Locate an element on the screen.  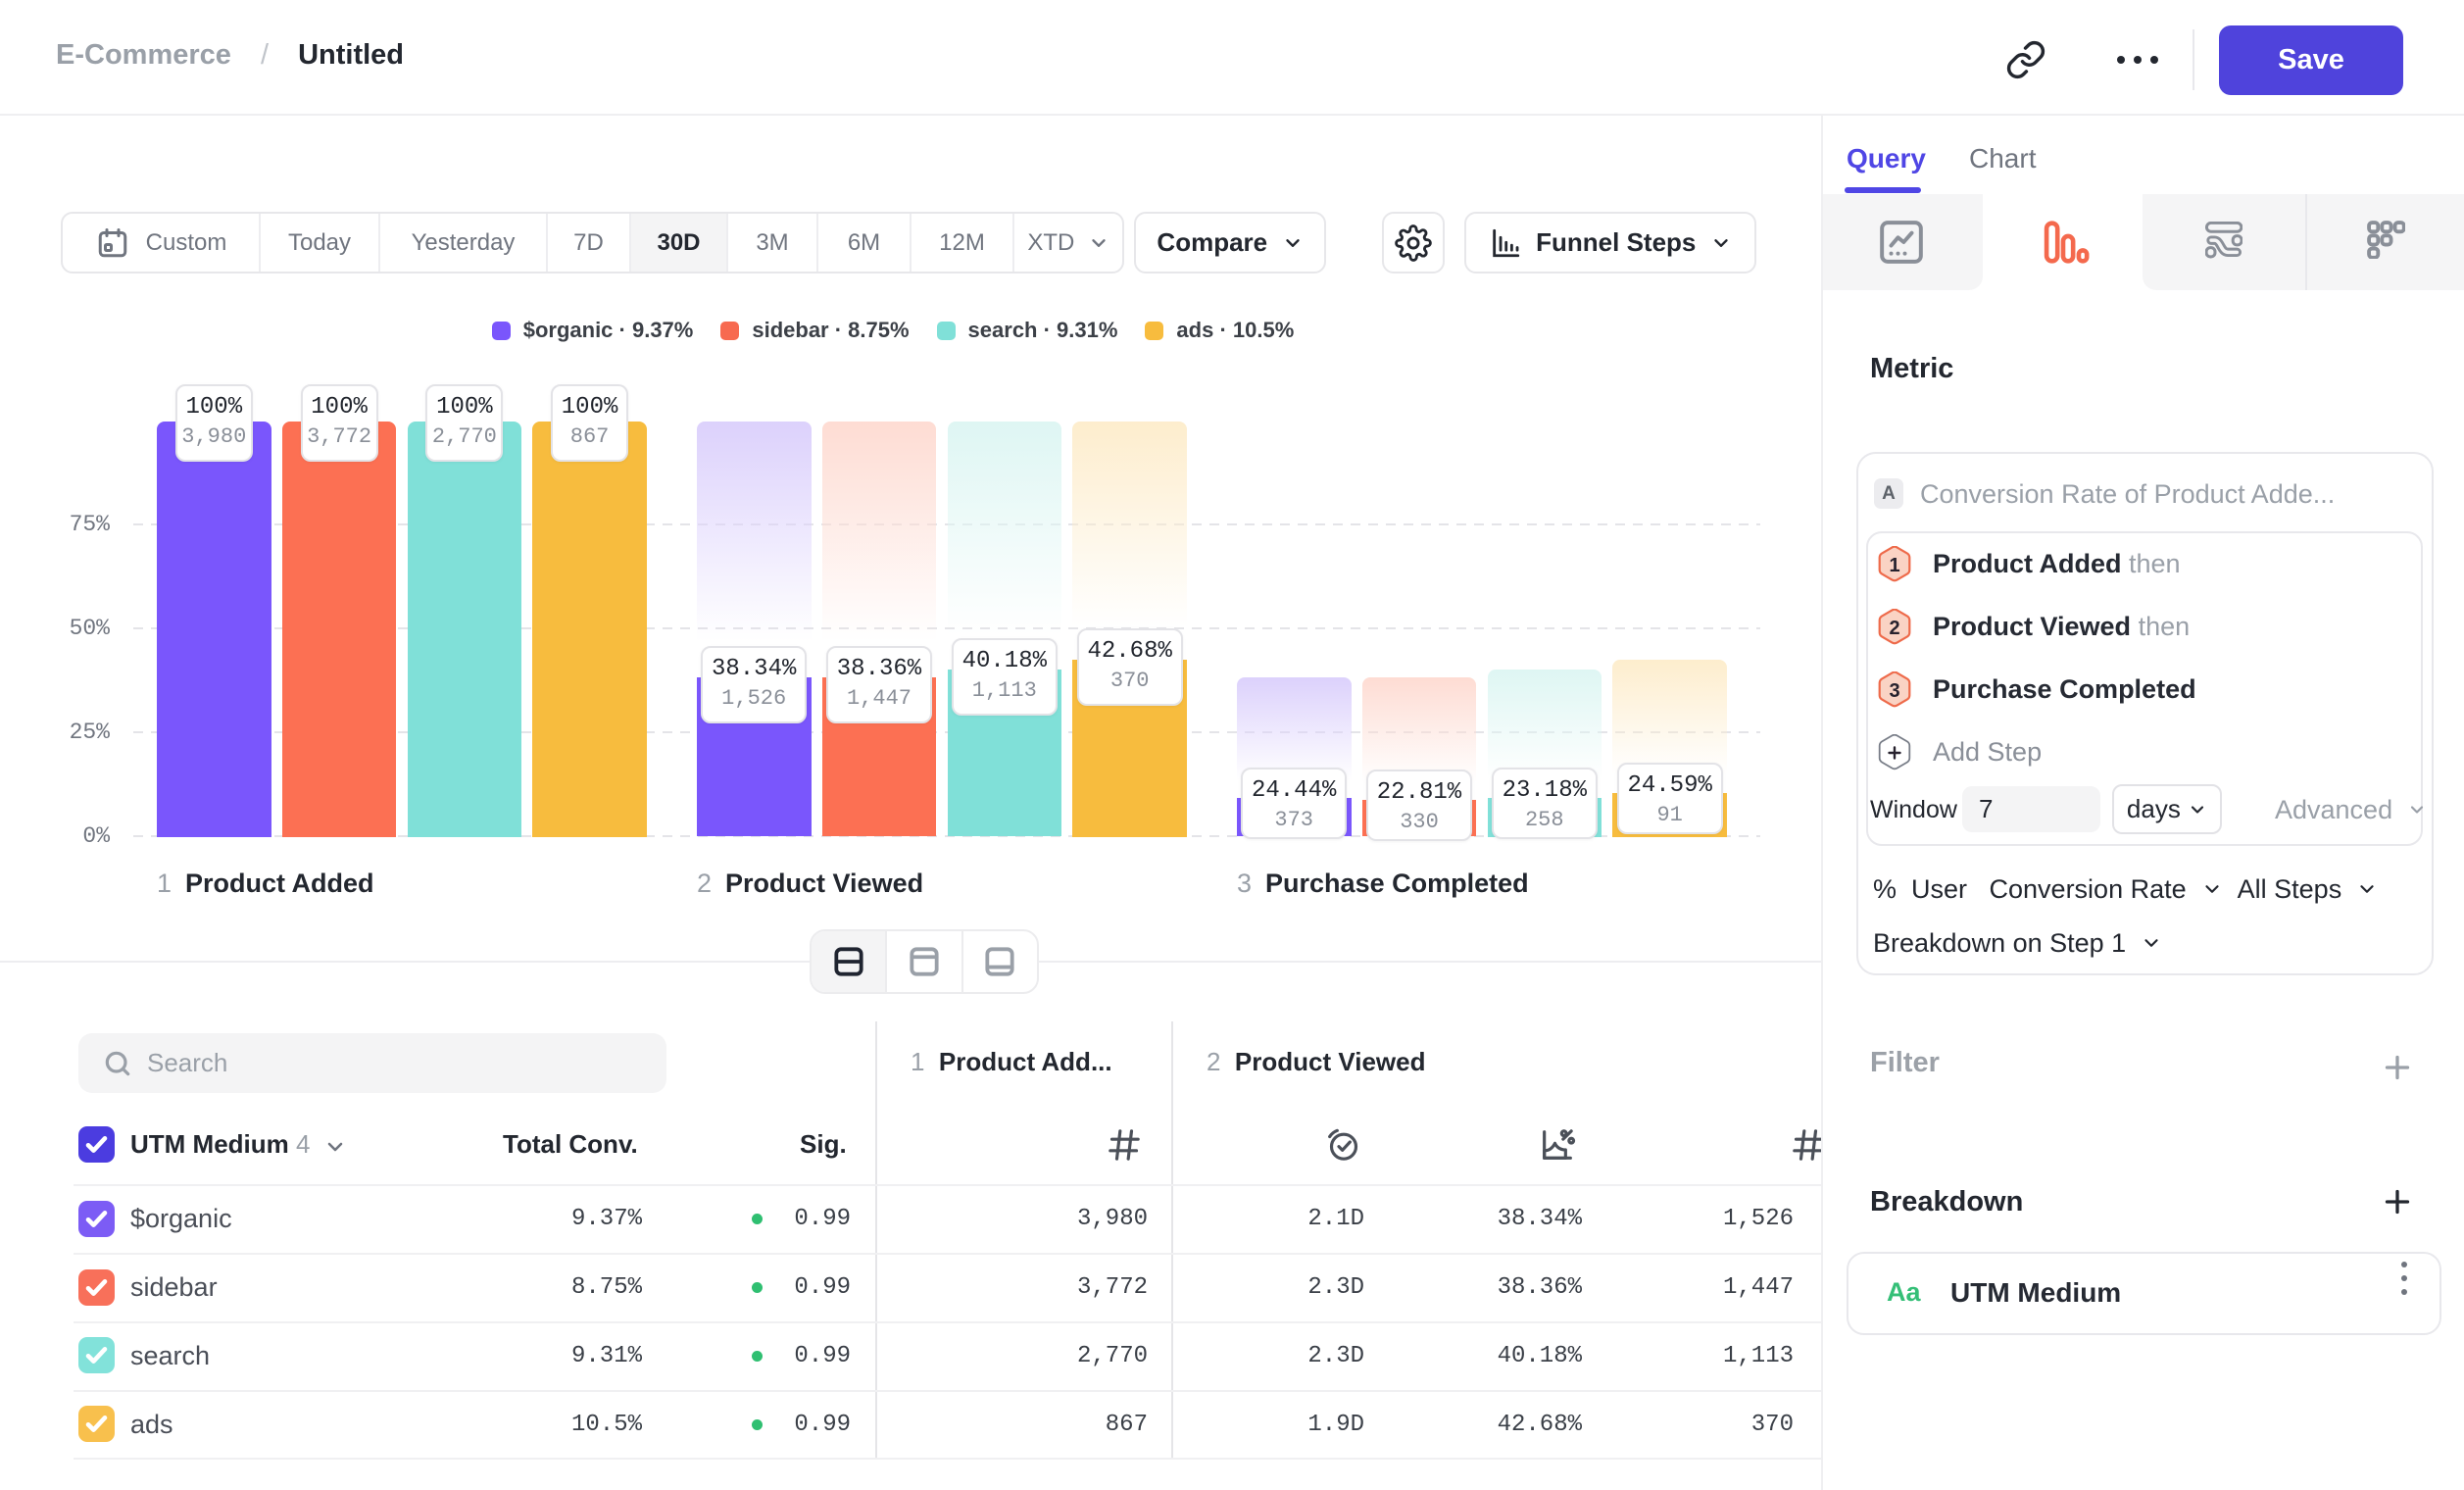
svg-text: 1 is located at coordinates (1894, 566).